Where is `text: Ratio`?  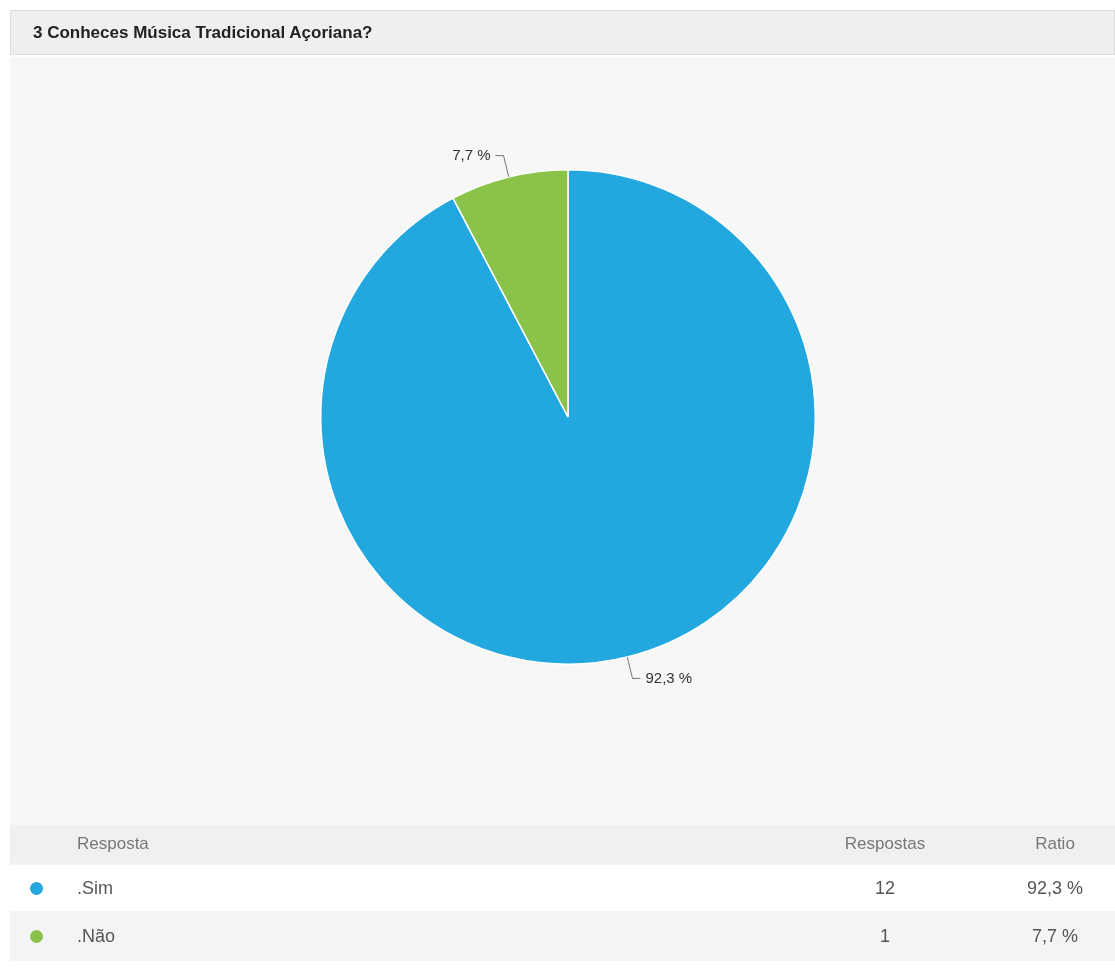
text: Ratio is located at coordinates (1055, 844).